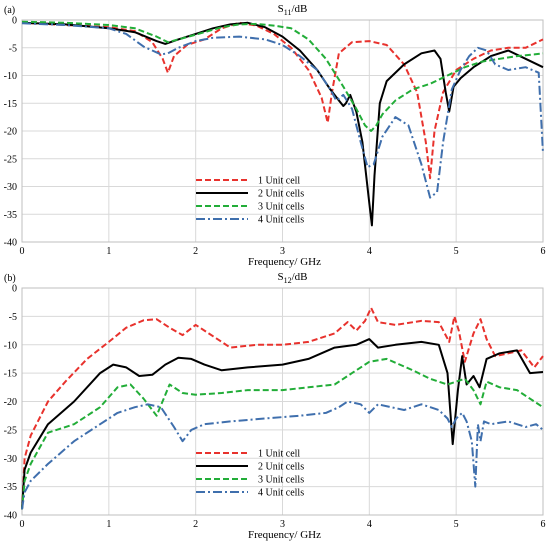  What do you see at coordinates (9, 10) in the screenshot?
I see `panel-label: (a)` at bounding box center [9, 10].